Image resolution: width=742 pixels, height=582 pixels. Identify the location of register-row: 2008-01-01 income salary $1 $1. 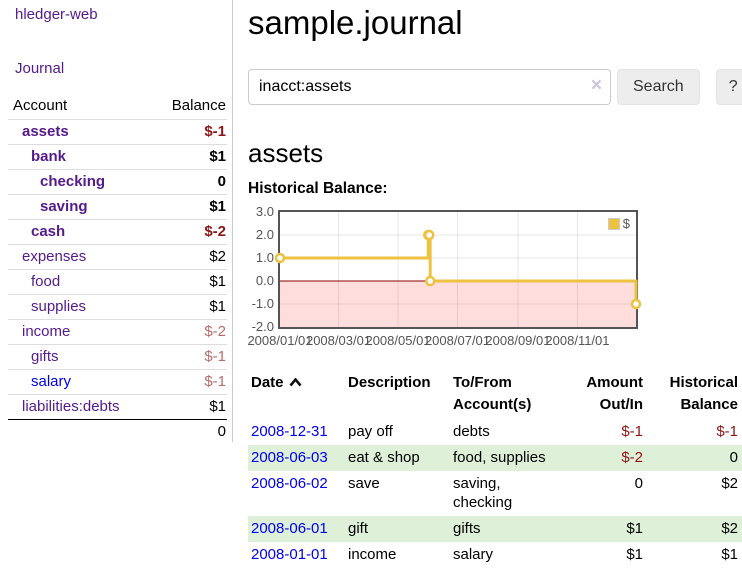
(495, 555).